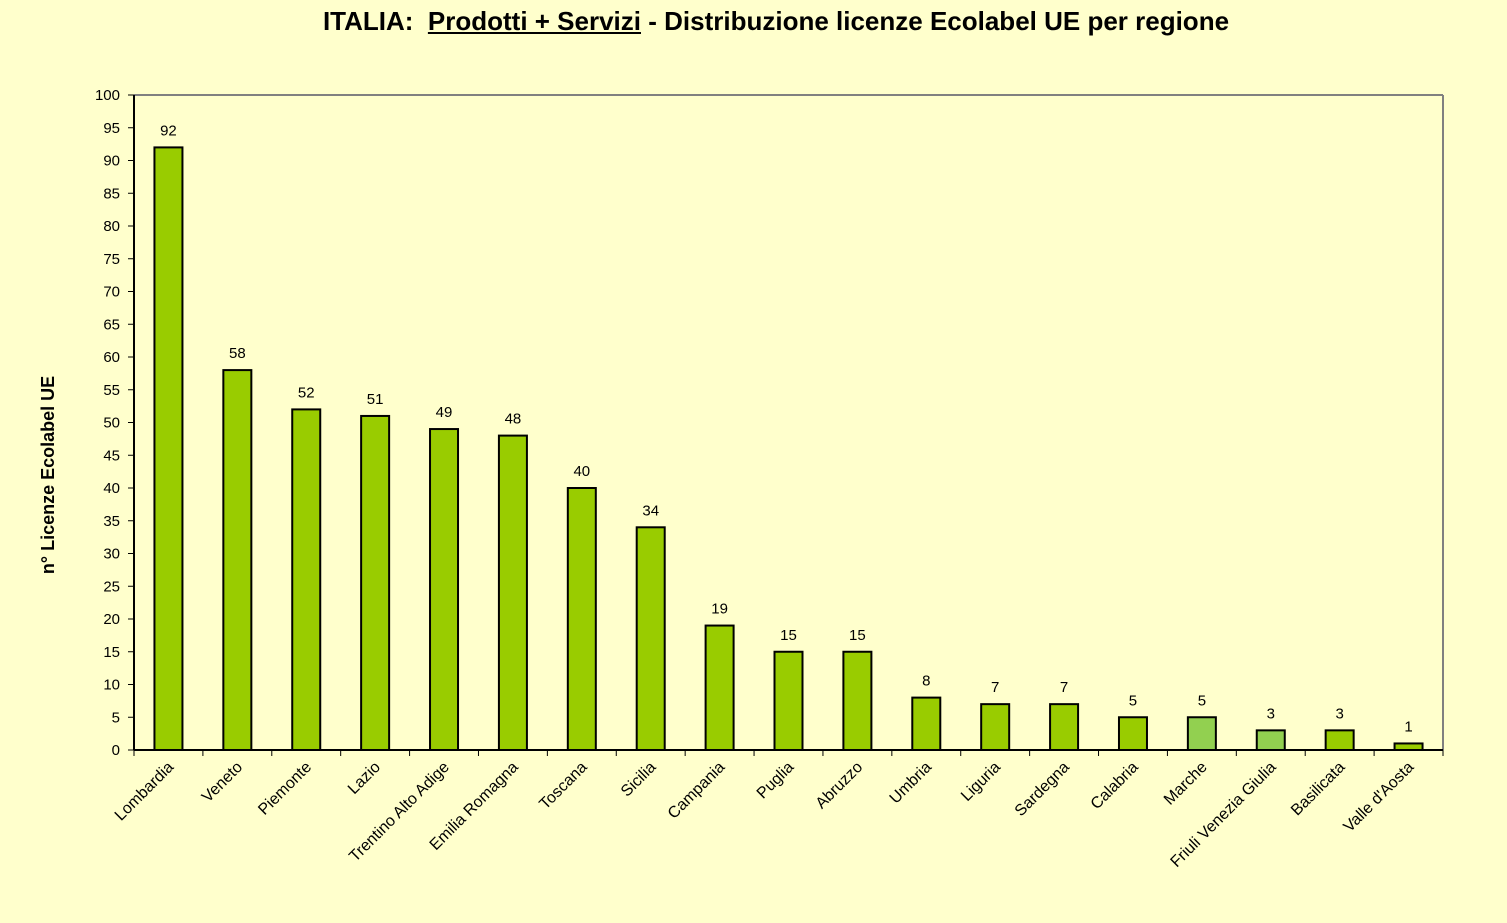  I want to click on bar-friuli-venezia-giulia, so click(1270, 740).